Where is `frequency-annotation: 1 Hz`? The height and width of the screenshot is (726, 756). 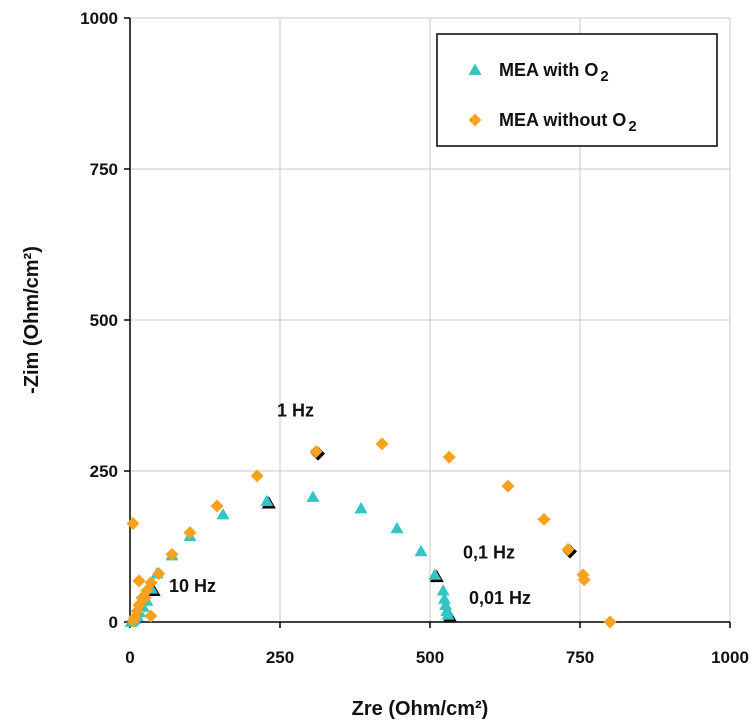
frequency-annotation: 1 Hz is located at coordinates (295, 411).